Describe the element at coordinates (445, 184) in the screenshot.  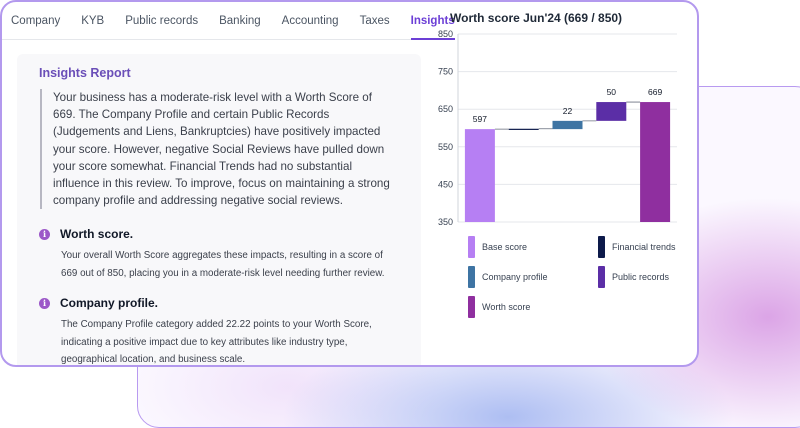
I see `y-tick-label: 450` at that location.